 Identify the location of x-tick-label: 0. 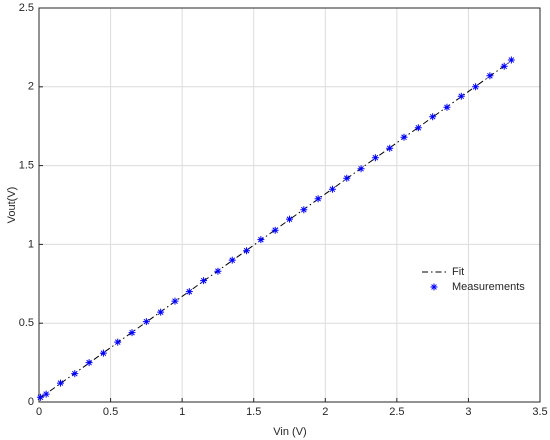
(39, 412).